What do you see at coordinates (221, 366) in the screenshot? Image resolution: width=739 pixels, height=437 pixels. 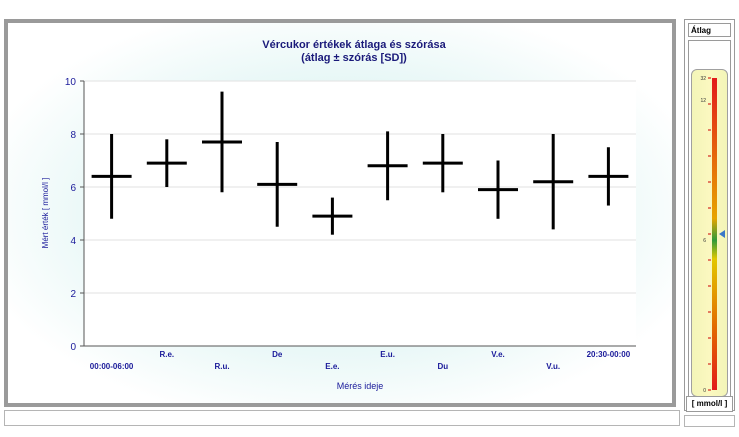 I see `x-tick-label: R.u.` at bounding box center [221, 366].